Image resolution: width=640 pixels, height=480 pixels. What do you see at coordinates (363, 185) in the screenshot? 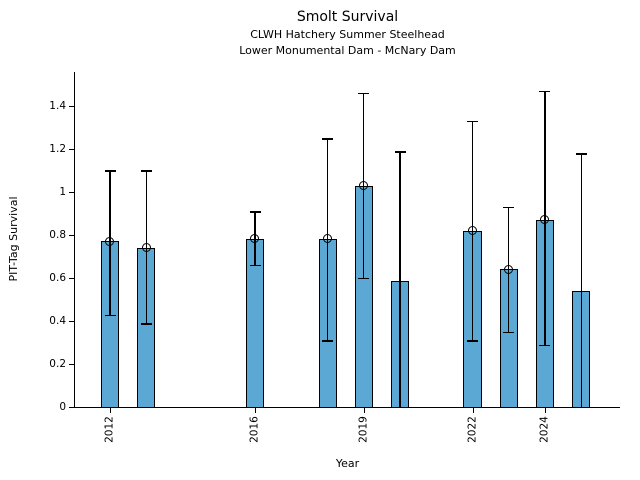
I see `point-marker-year-2019` at bounding box center [363, 185].